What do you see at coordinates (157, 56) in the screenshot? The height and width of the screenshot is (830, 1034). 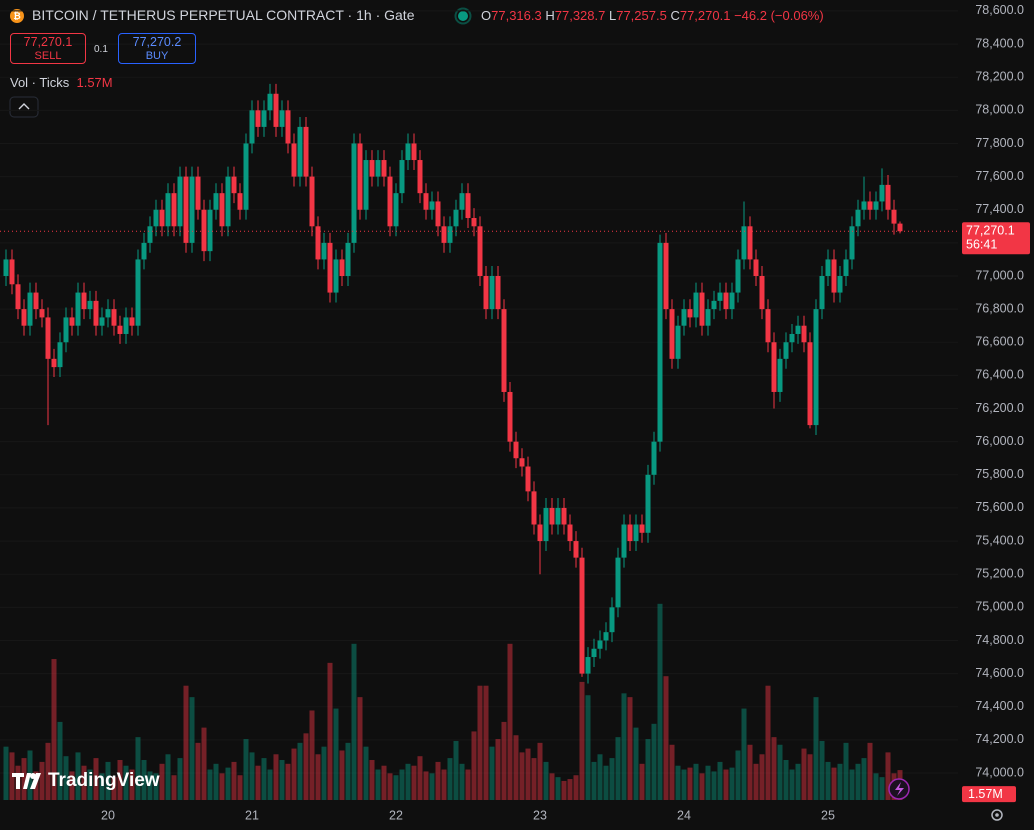 I see `buy-label: BUY` at bounding box center [157, 56].